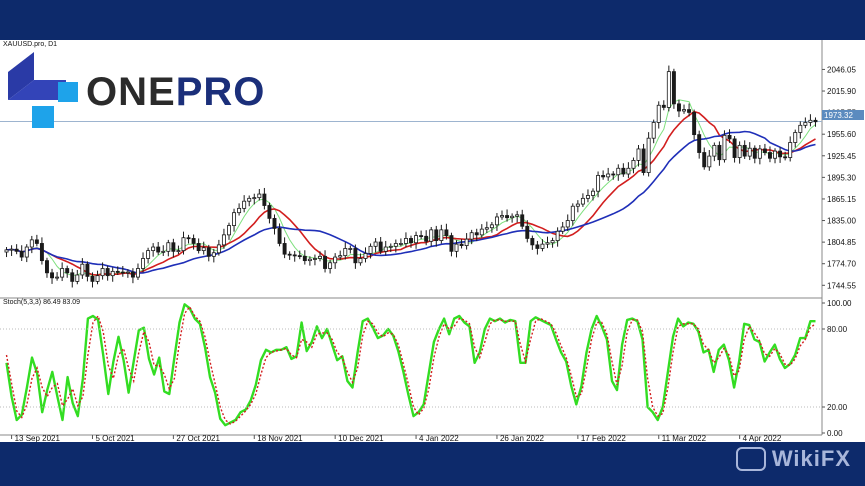 The width and height of the screenshot is (865, 486). Describe the element at coordinates (198, 438) in the screenshot. I see `time-tick-label: 27 Oct 2021` at that location.